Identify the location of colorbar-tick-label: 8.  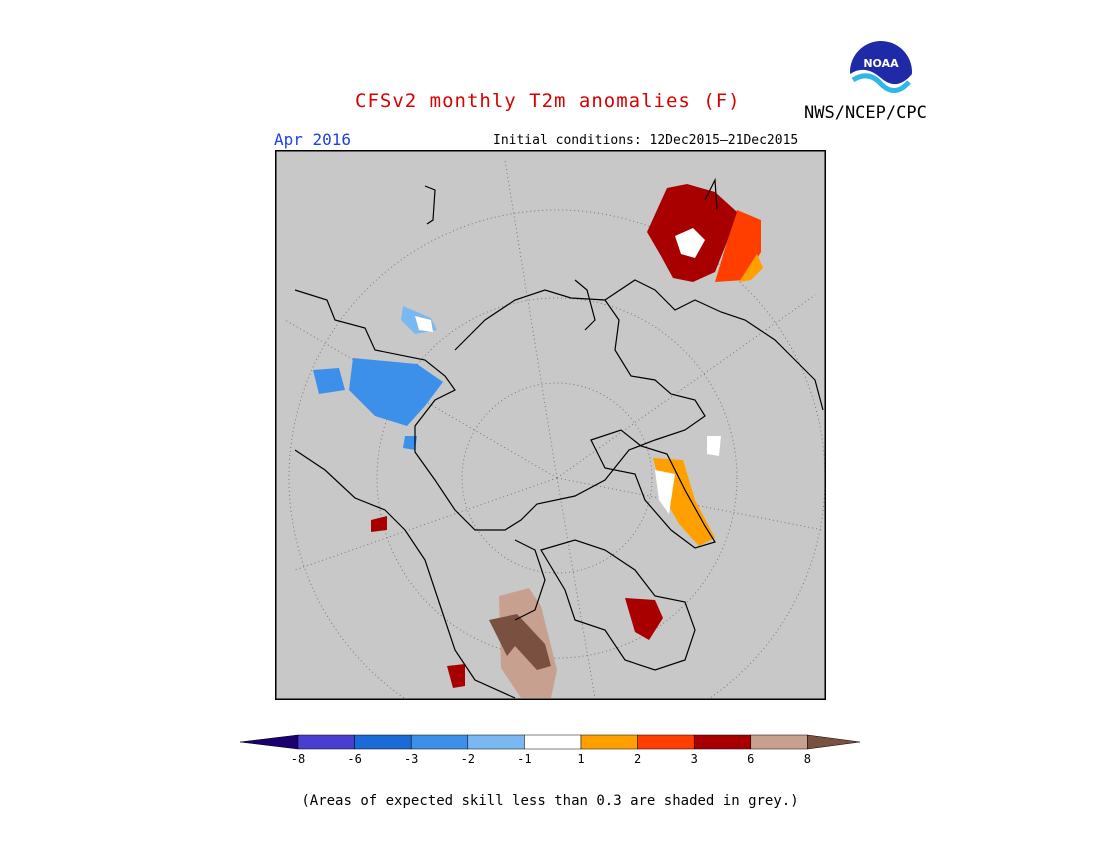
(807, 759).